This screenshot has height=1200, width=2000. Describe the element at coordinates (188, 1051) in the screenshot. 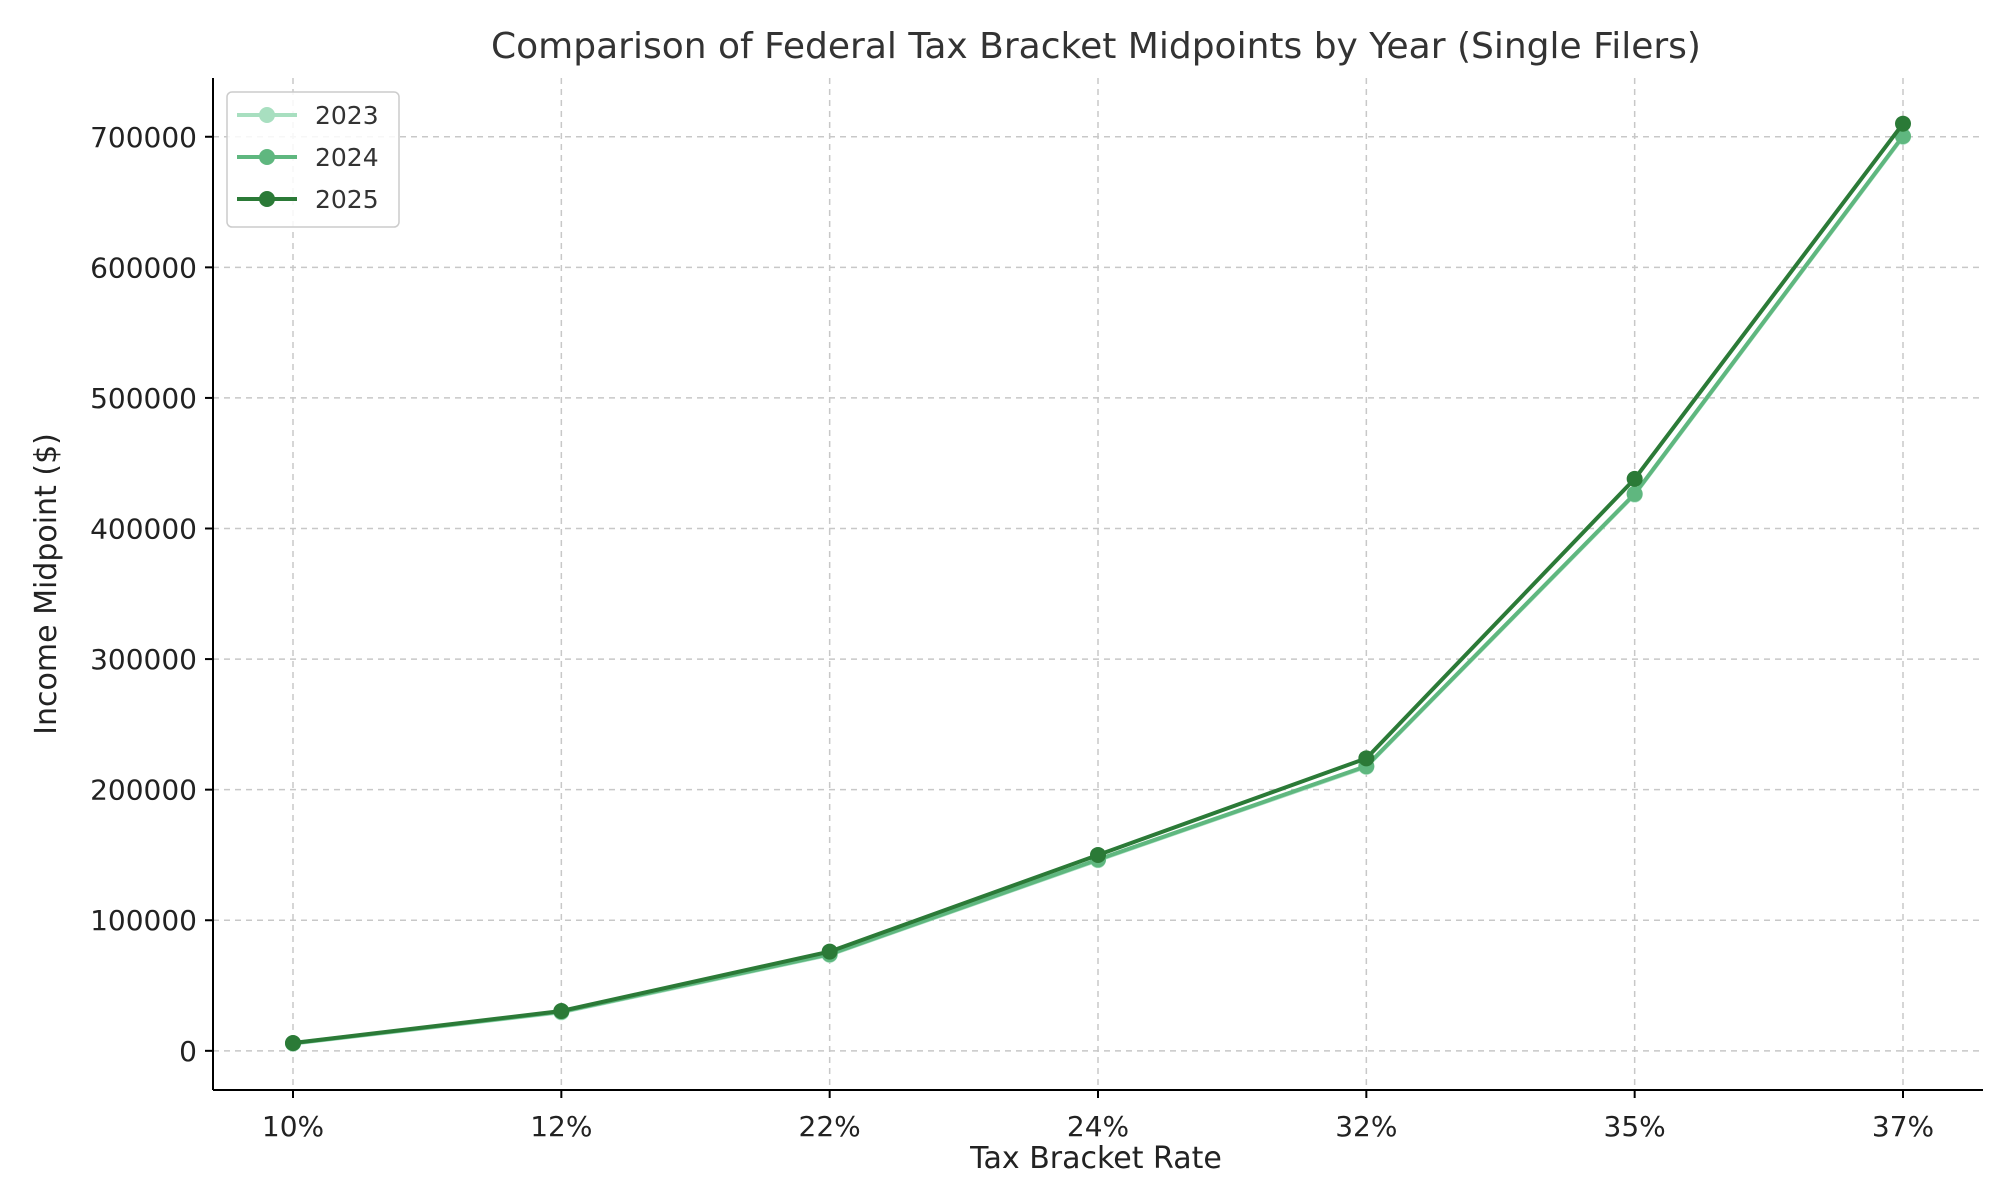

I see `y-tick-label: 0` at that location.